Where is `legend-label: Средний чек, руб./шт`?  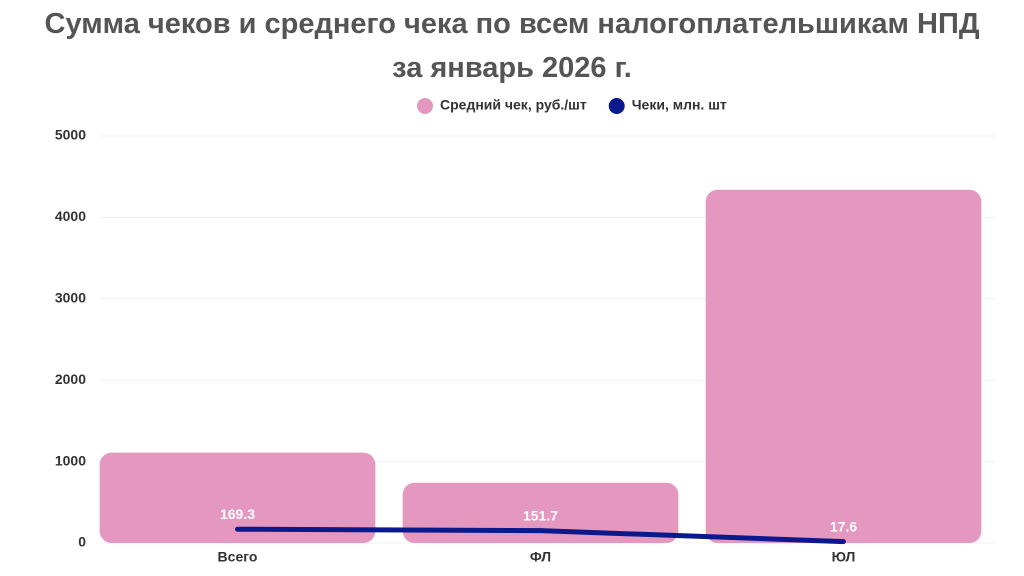 legend-label: Средний чек, руб./шт is located at coordinates (513, 105).